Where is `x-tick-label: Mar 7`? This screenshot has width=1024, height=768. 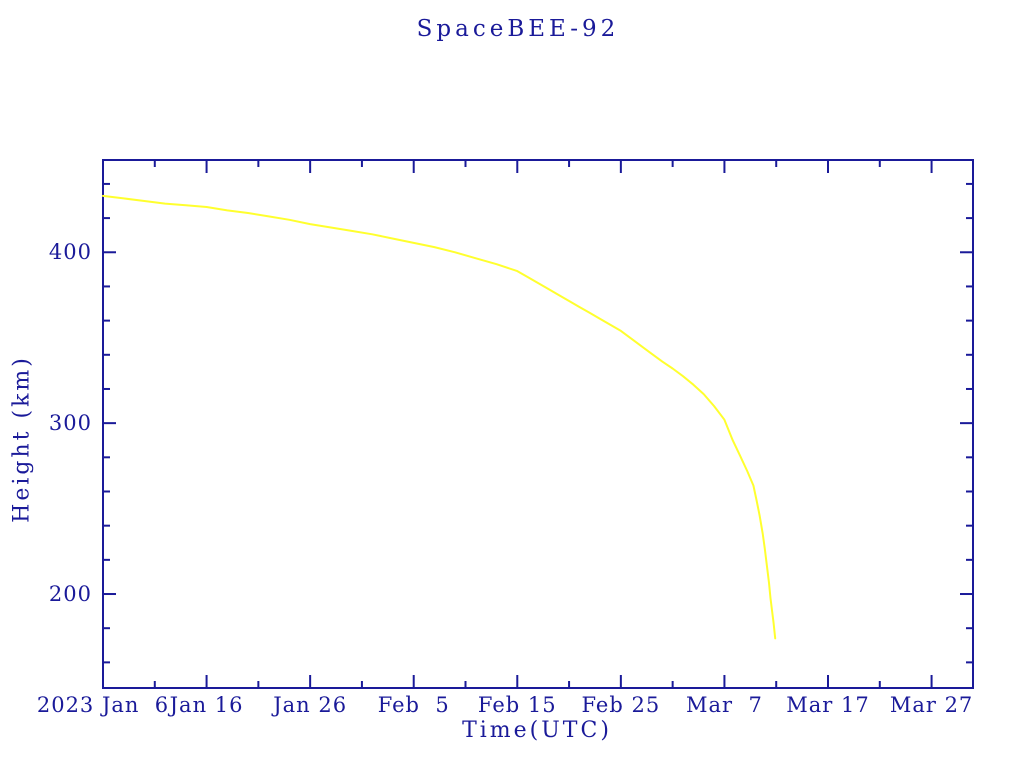
x-tick-label: Mar 7 is located at coordinates (724, 705).